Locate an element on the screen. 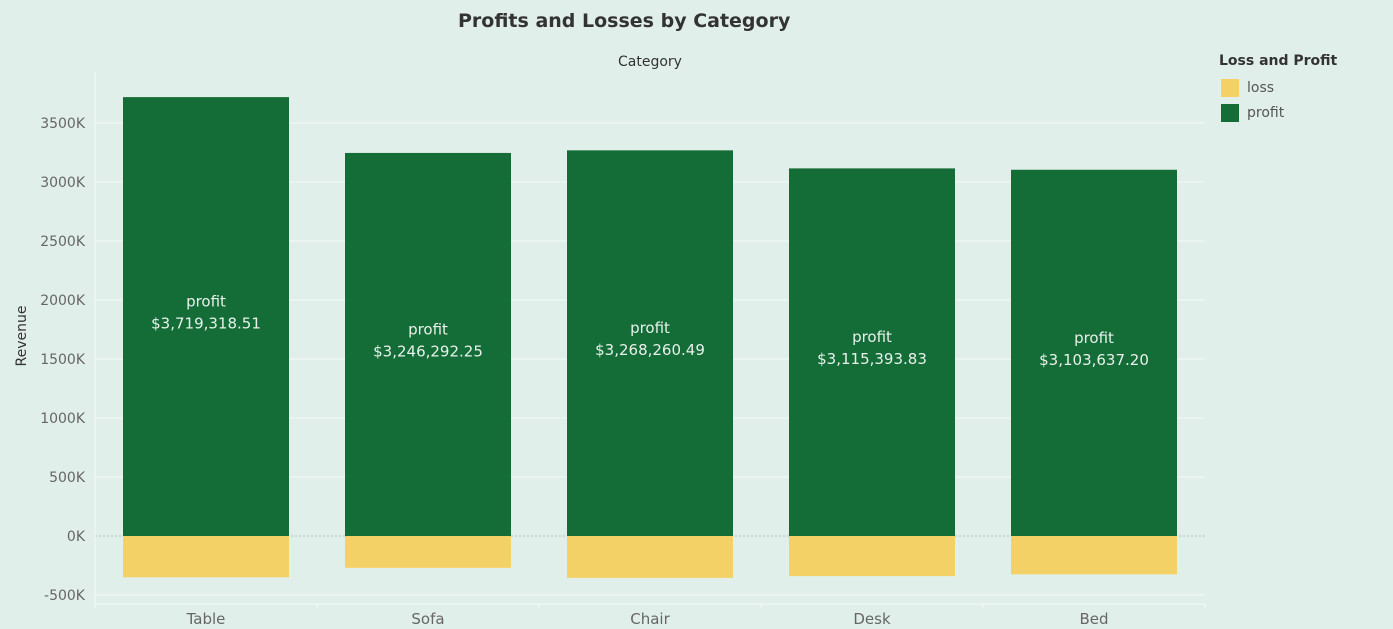 This screenshot has width=1393, height=629. legend-item-loss: loss is located at coordinates (1278, 87).